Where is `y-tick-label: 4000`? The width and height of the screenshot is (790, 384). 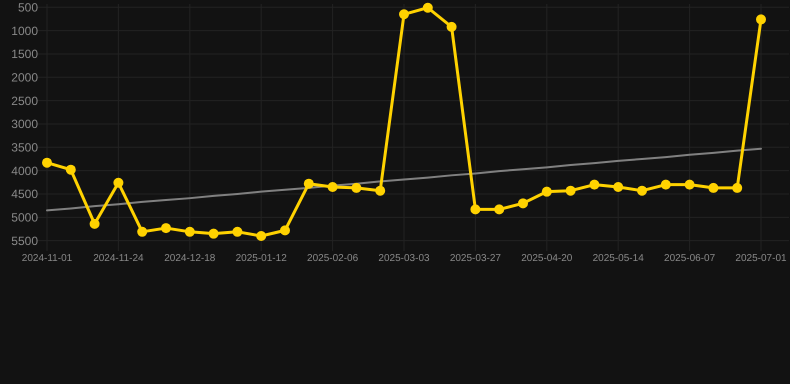 y-tick-label: 4000 is located at coordinates (24, 171).